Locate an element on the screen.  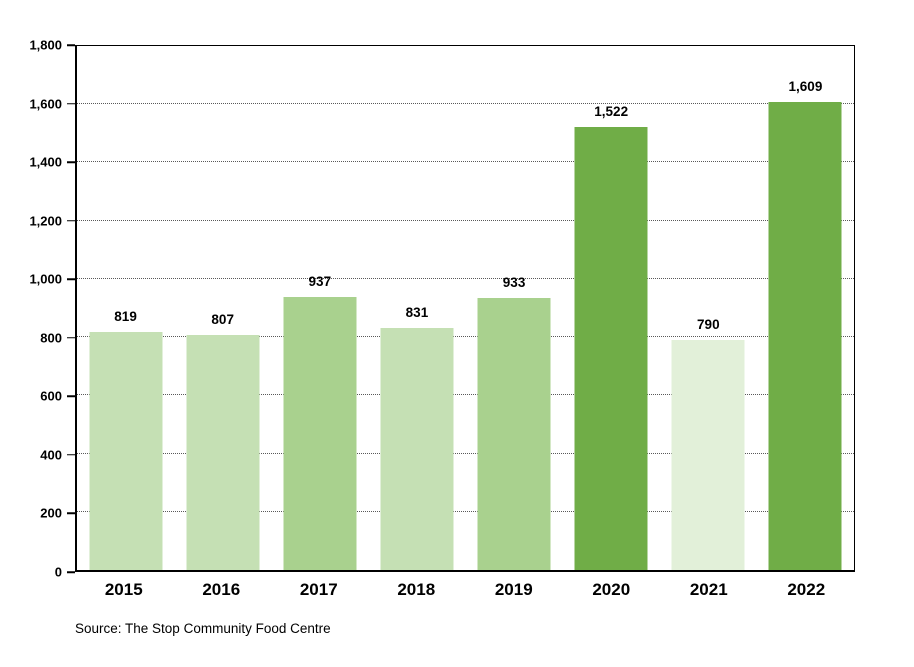
bar-slot-2016: 807 is located at coordinates (222, 308).